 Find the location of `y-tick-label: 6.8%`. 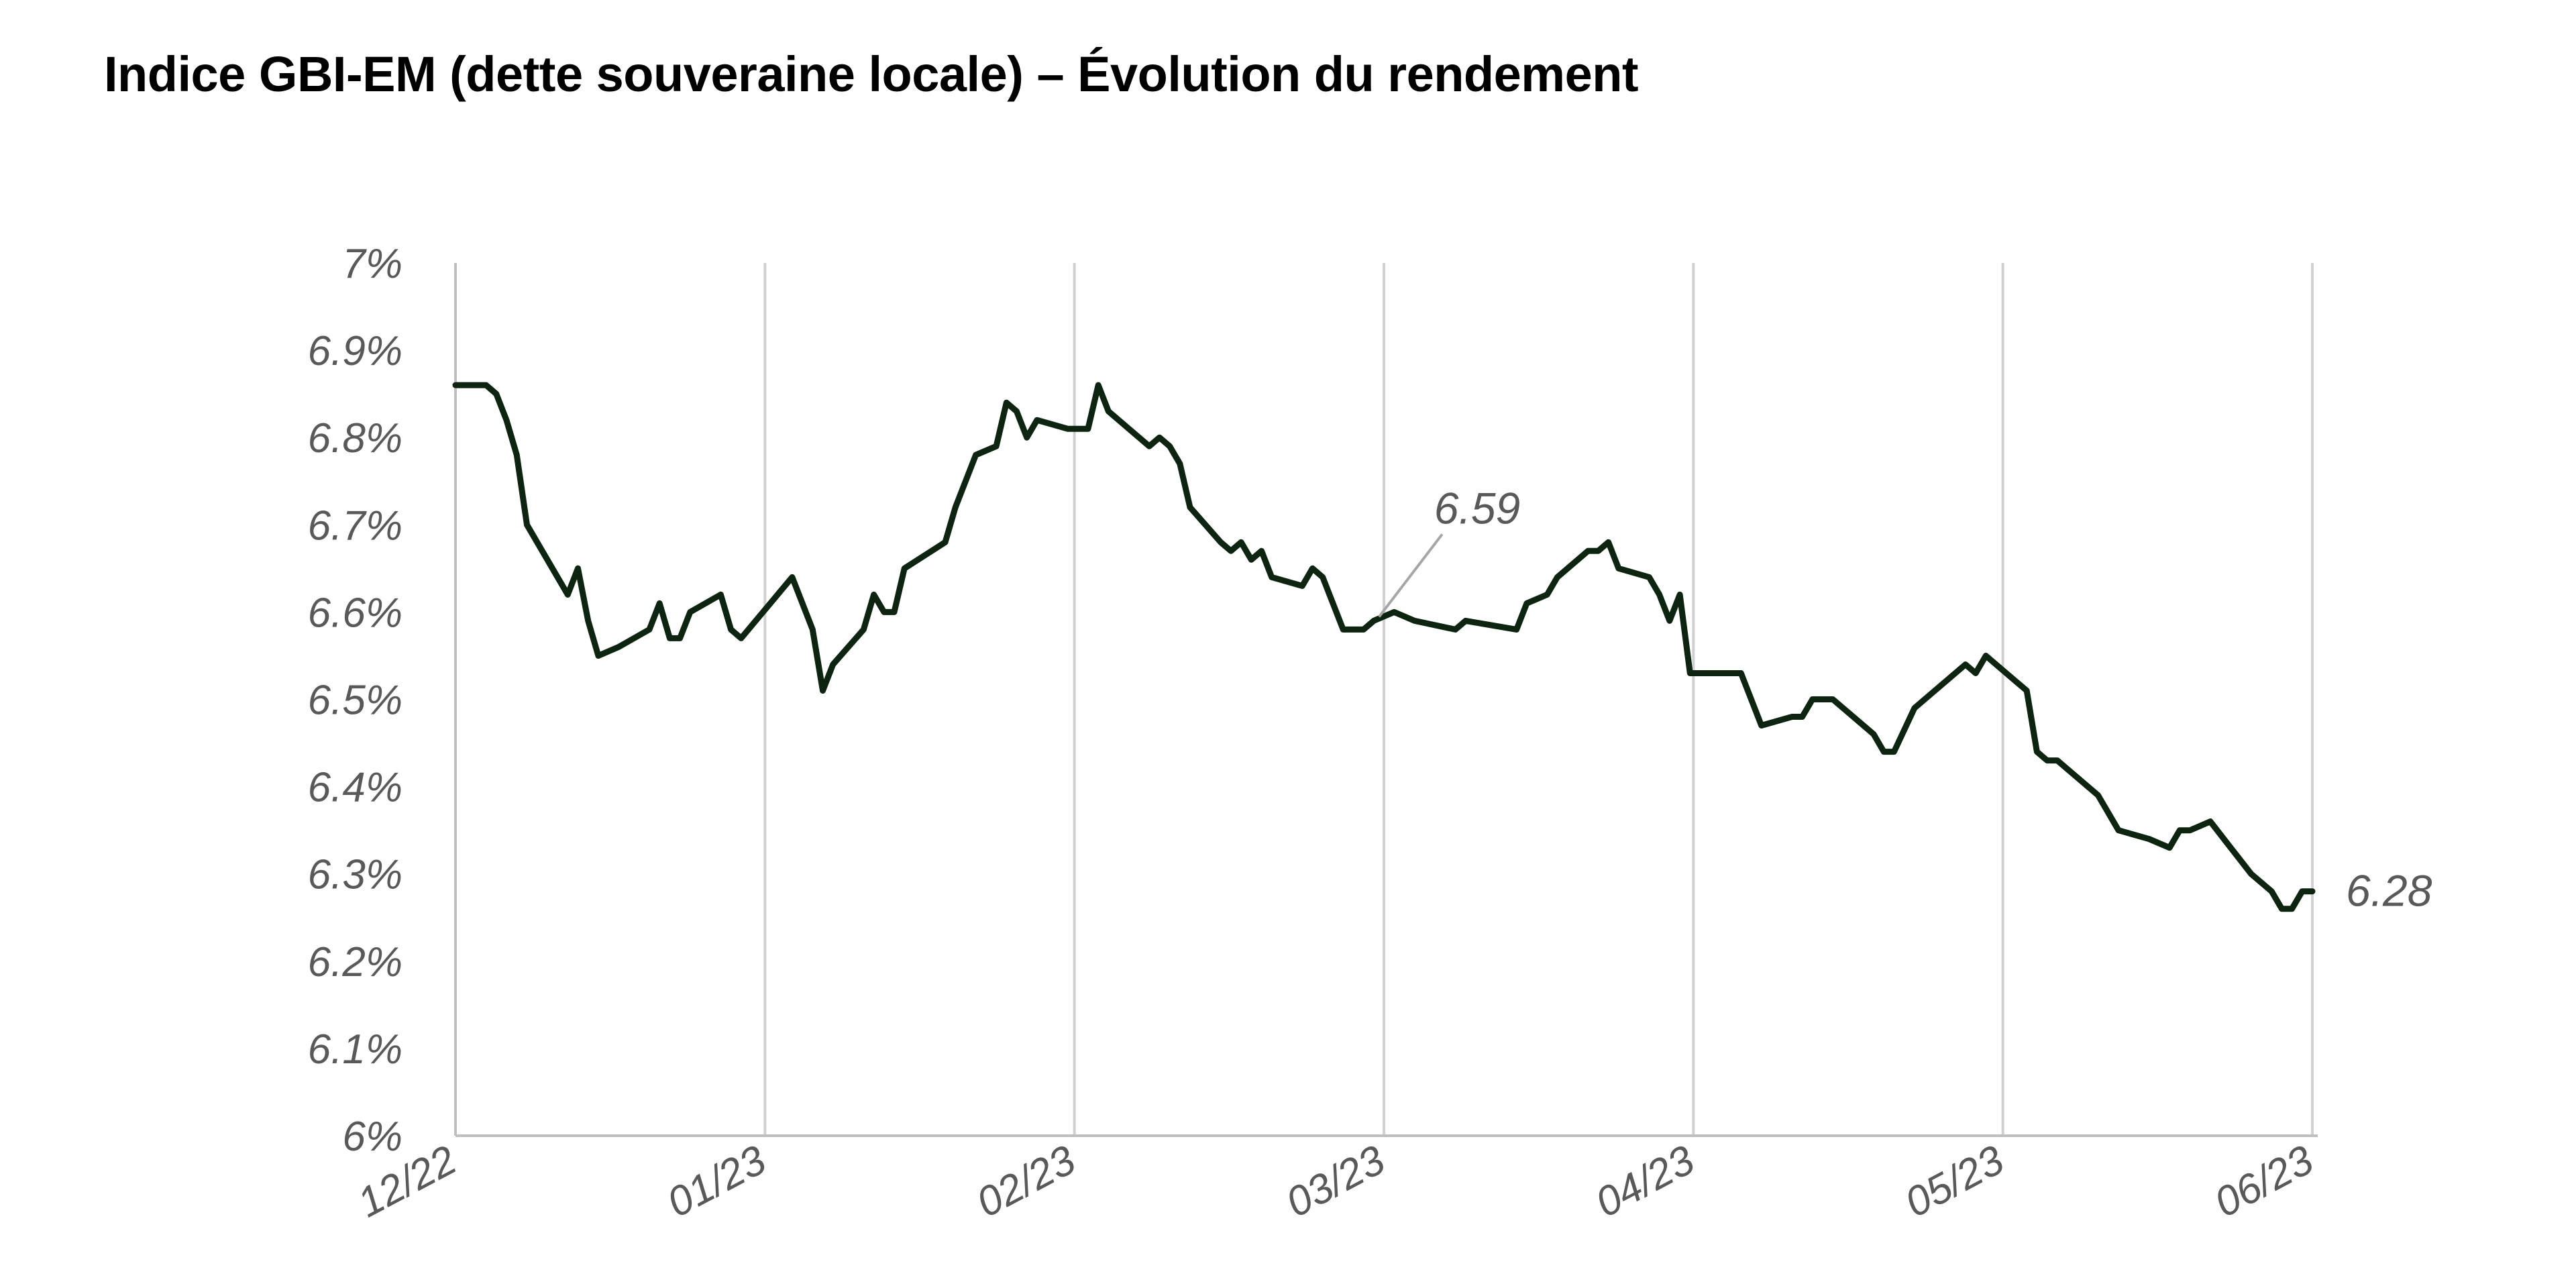

y-tick-label: 6.8% is located at coordinates (355, 438).